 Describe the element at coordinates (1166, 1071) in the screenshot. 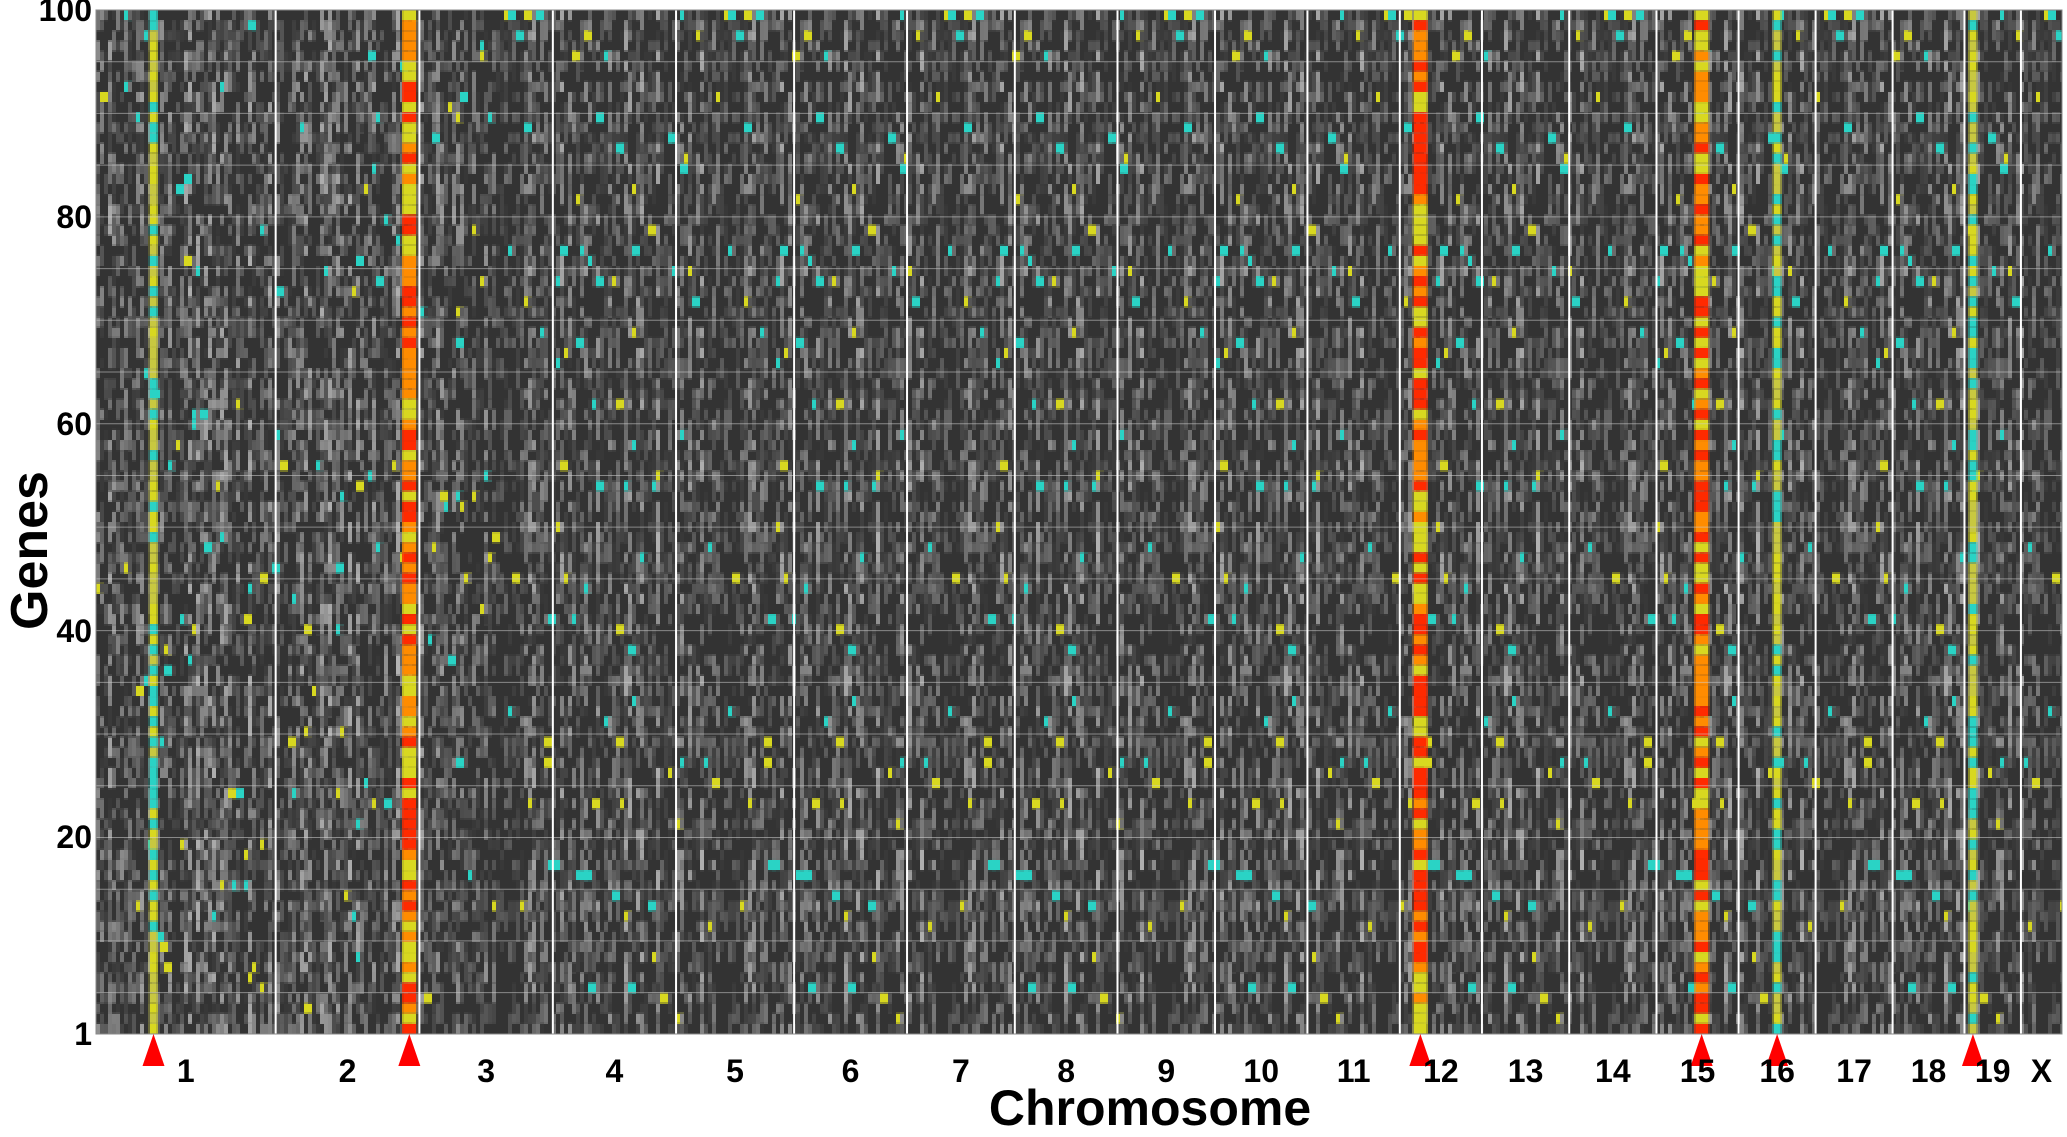

I see `chromosome-label-9: 9` at that location.